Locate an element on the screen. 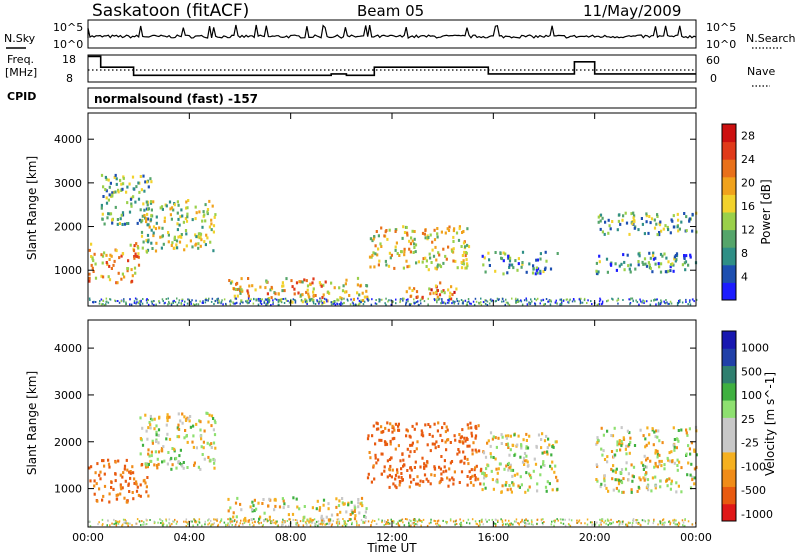 Image resolution: width=800 pixels, height=554 pixels. power-colorbar-swatch is located at coordinates (729, 291).